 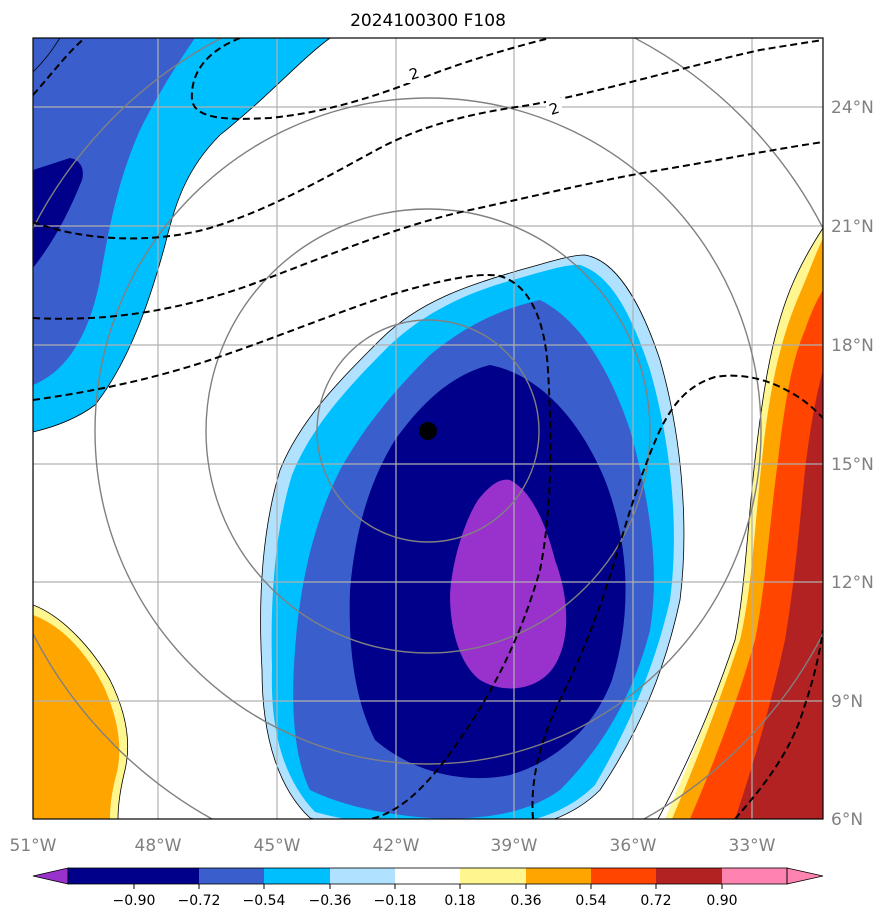 What do you see at coordinates (182, 235) in the screenshot?
I see `anomaly-field-northwest` at bounding box center [182, 235].